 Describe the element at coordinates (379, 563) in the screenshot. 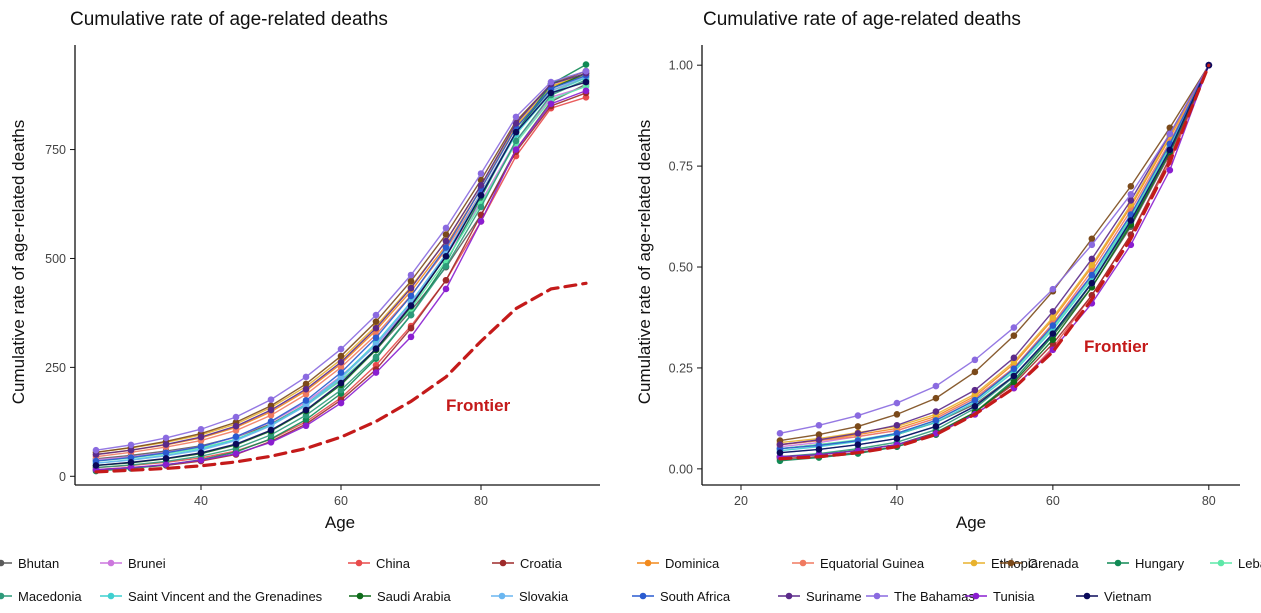

I see `legend-item-china: China` at that location.